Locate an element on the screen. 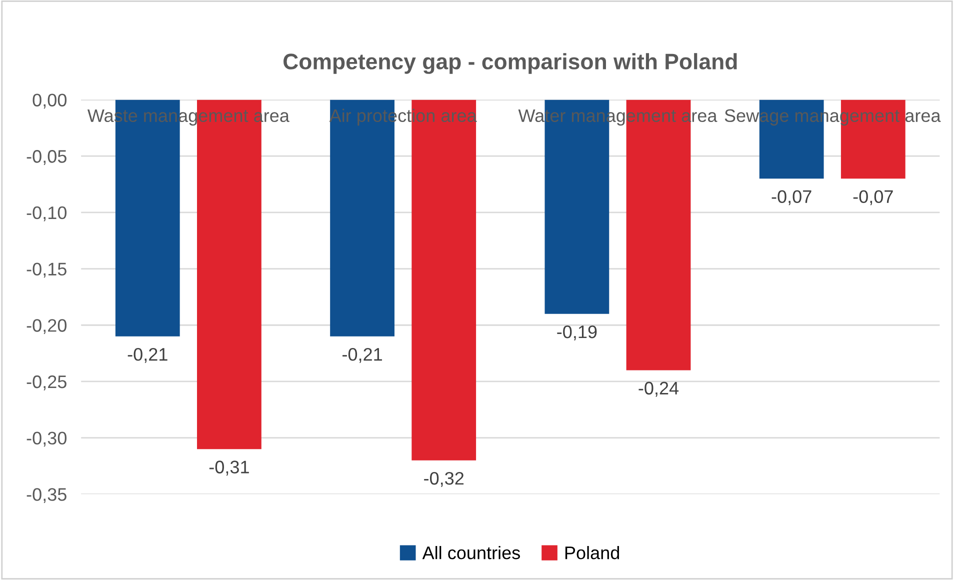 Image resolution: width=954 pixels, height=580 pixels. legend-label: All countries is located at coordinates (471, 553).